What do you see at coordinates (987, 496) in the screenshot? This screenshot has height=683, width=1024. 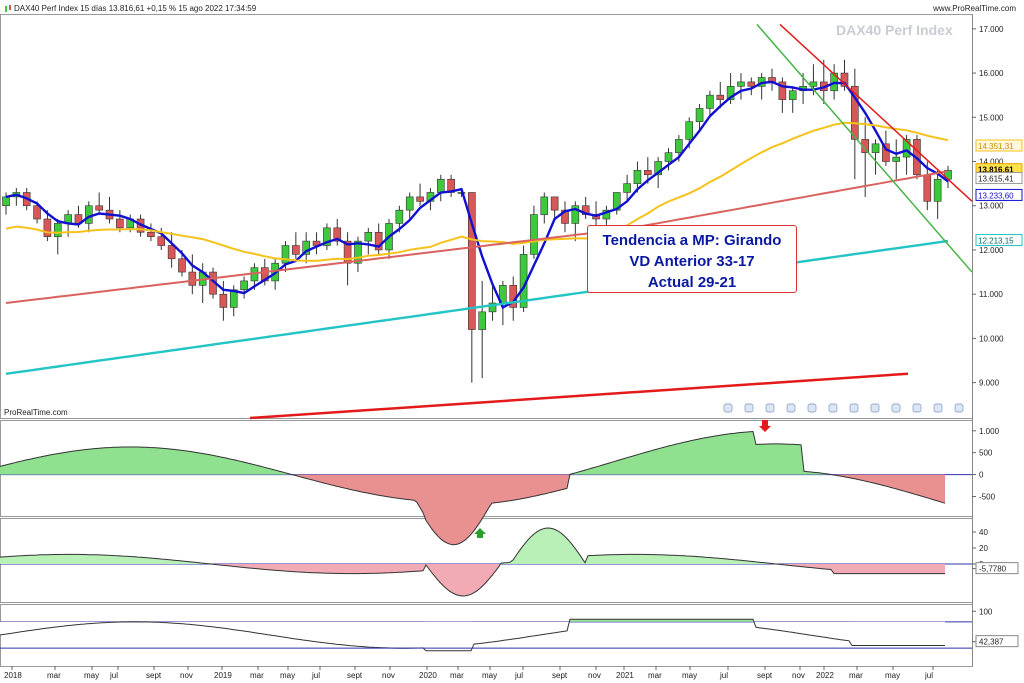 I see `oscillator-1-tick-label: -500` at bounding box center [987, 496].